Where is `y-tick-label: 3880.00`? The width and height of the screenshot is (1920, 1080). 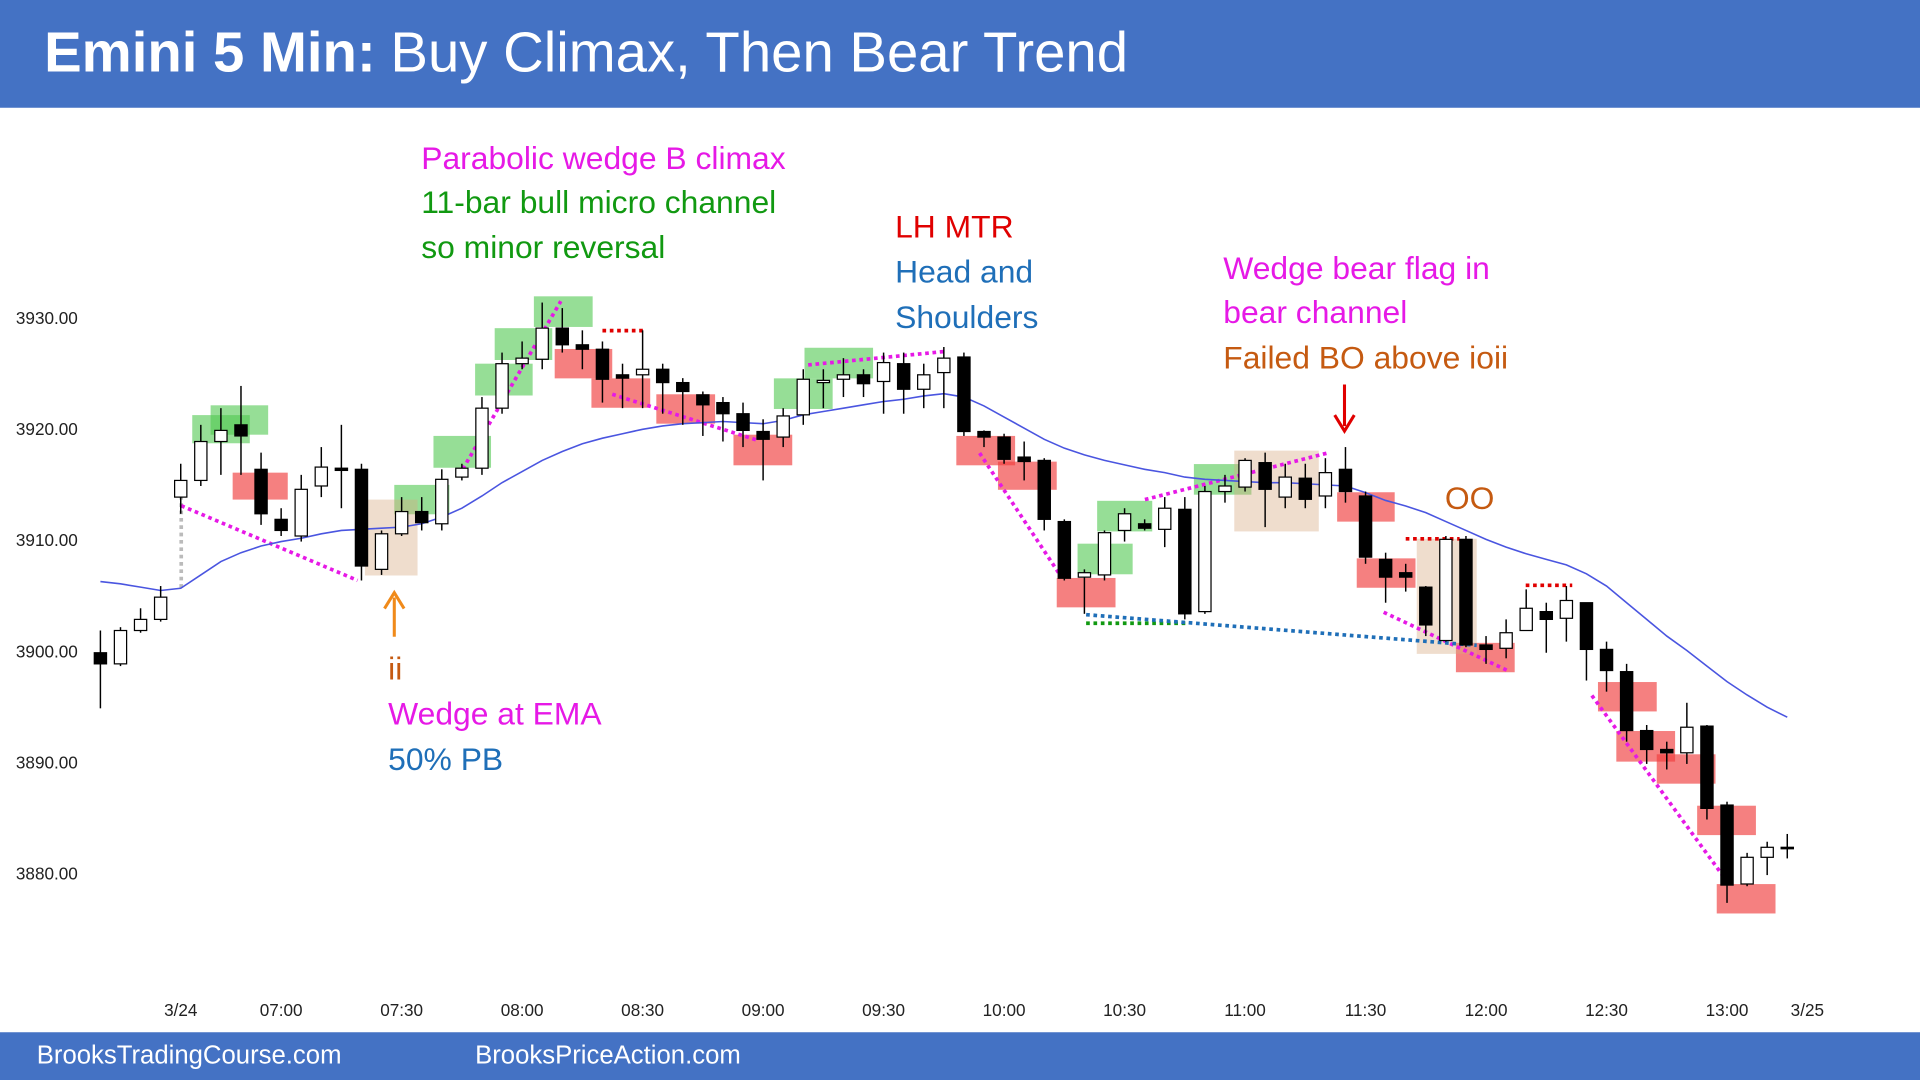
y-tick-label: 3880.00 is located at coordinates (47, 874).